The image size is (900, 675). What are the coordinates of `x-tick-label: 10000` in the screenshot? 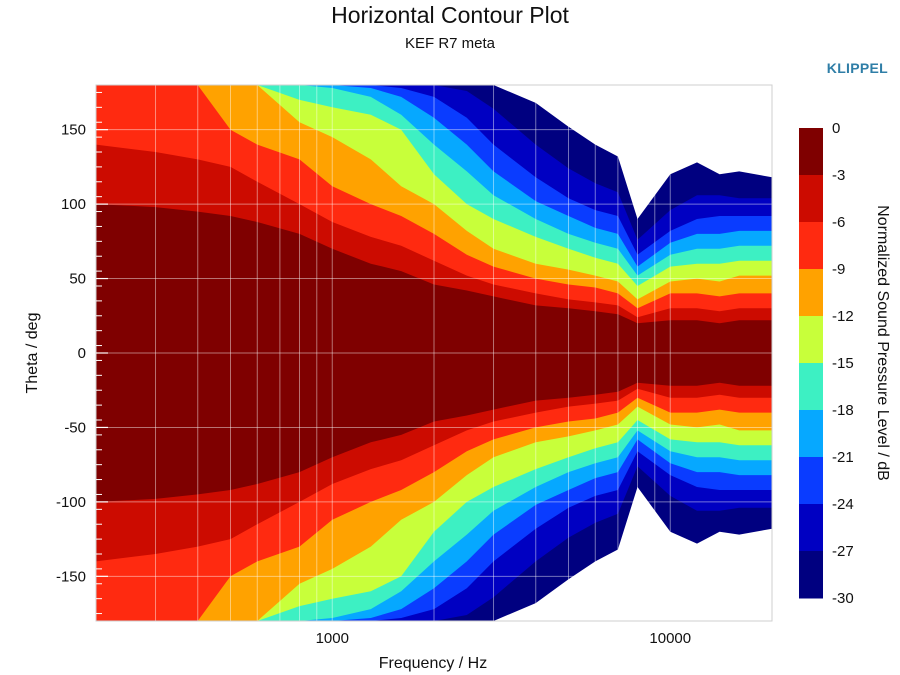 It's located at (670, 638).